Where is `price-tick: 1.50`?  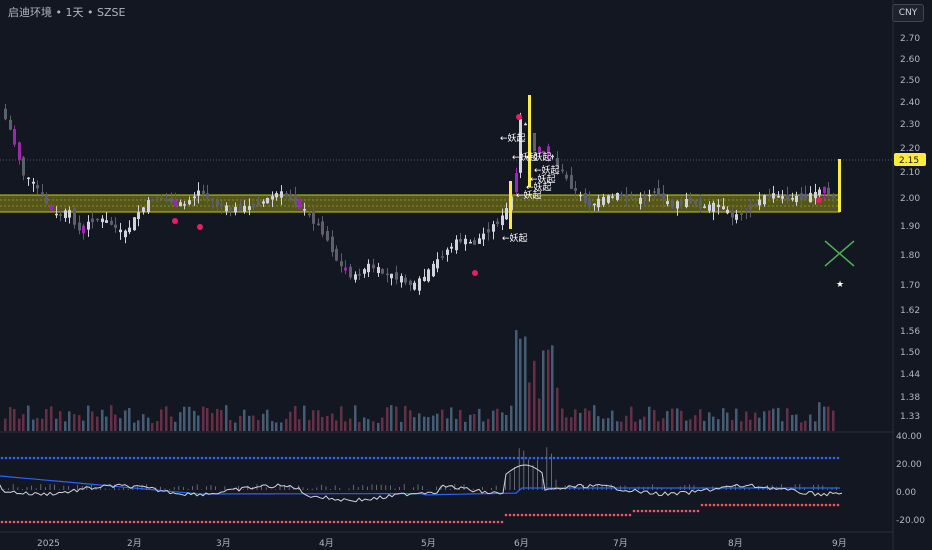 price-tick: 1.50 is located at coordinates (910, 353).